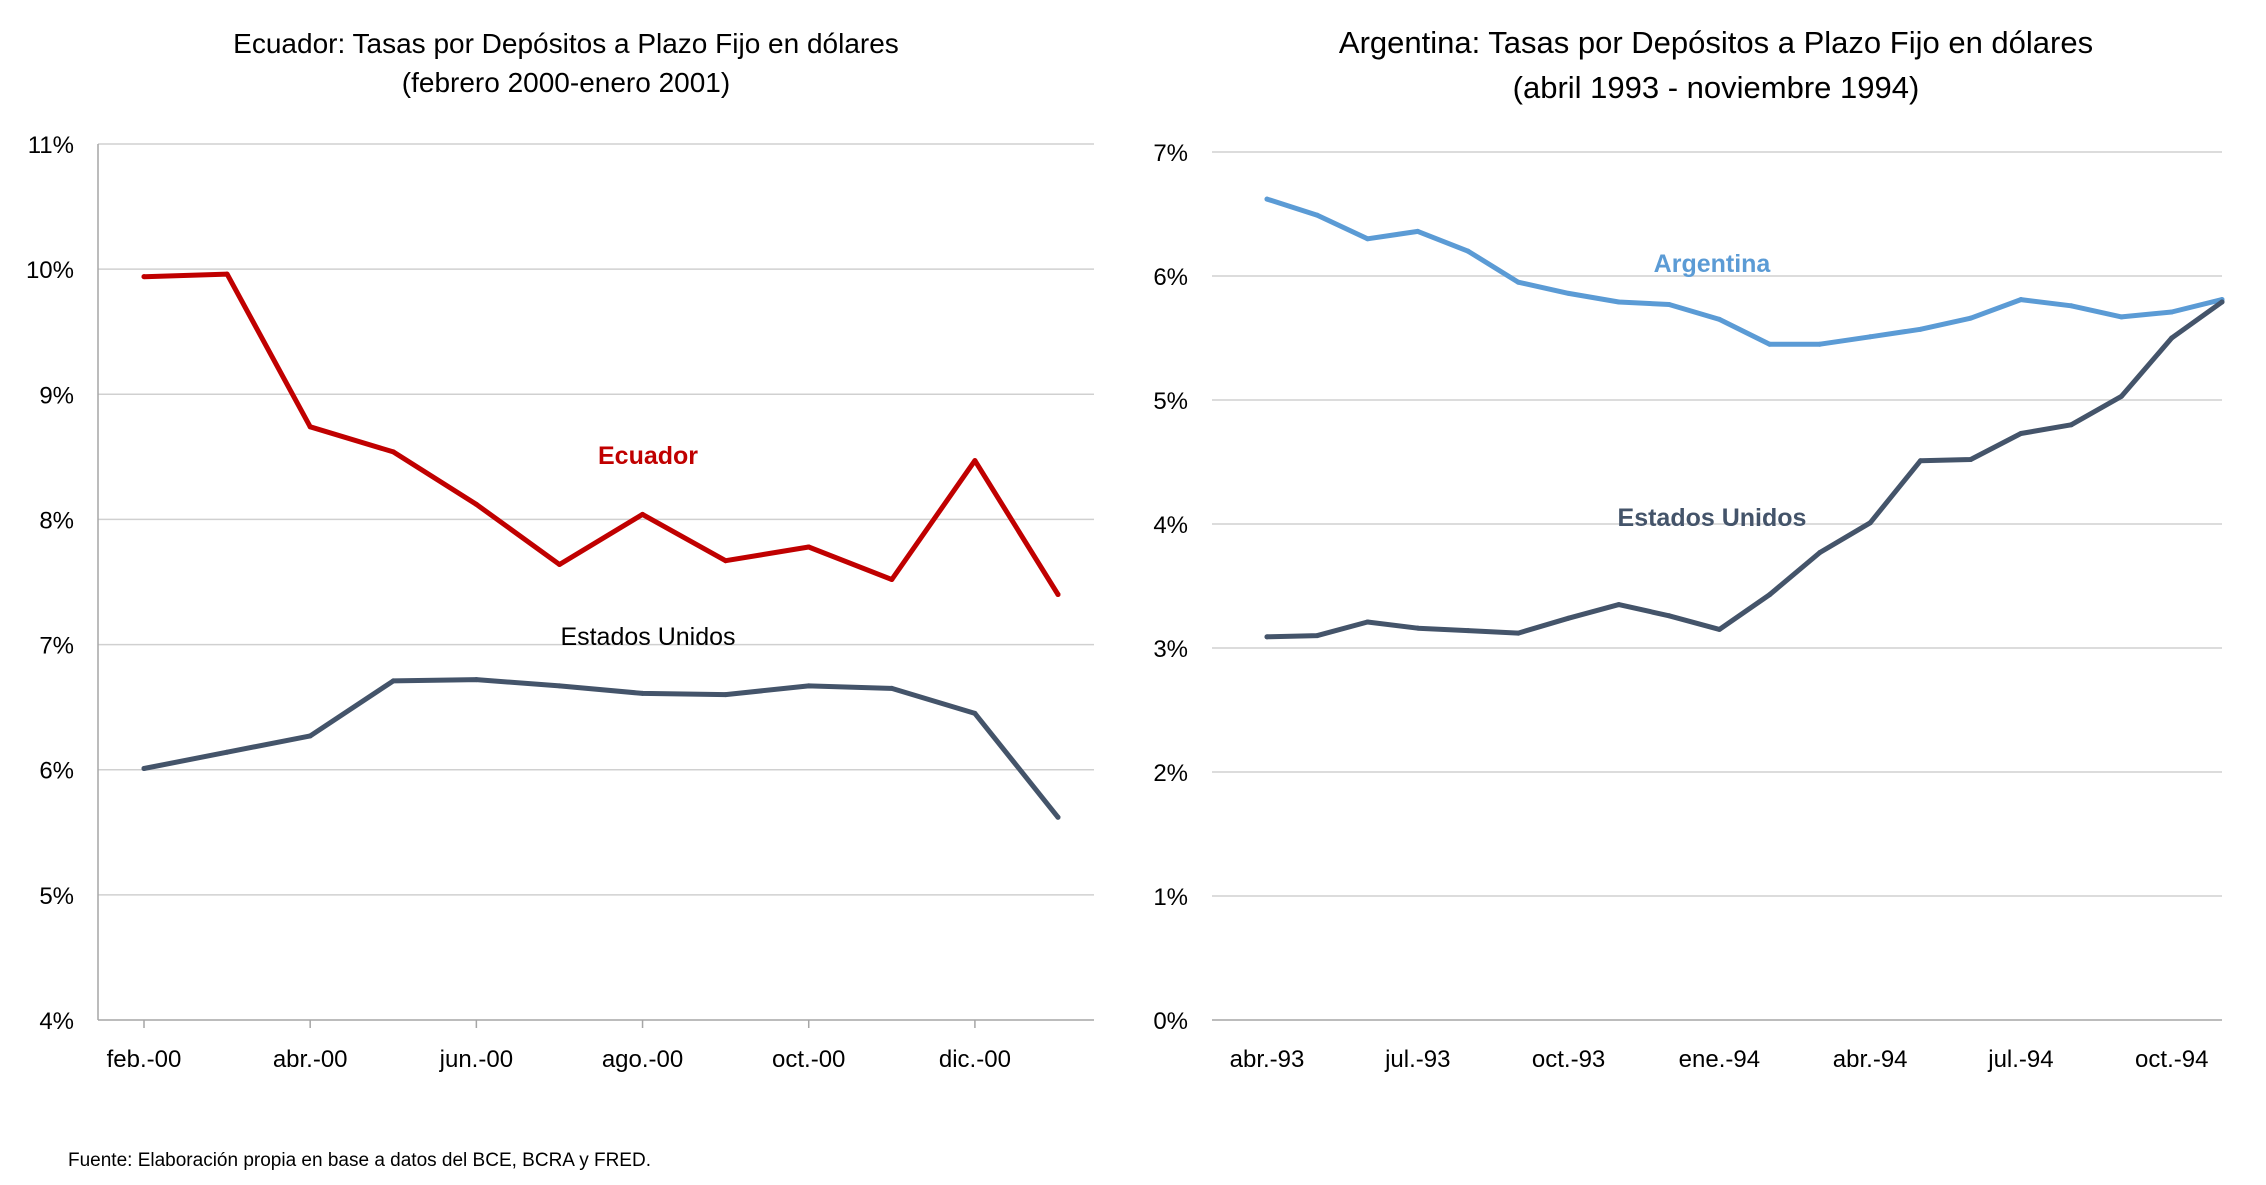 The height and width of the screenshot is (1185, 2266). Describe the element at coordinates (975, 1059) in the screenshot. I see `x-tick-label: dic.-00` at that location.